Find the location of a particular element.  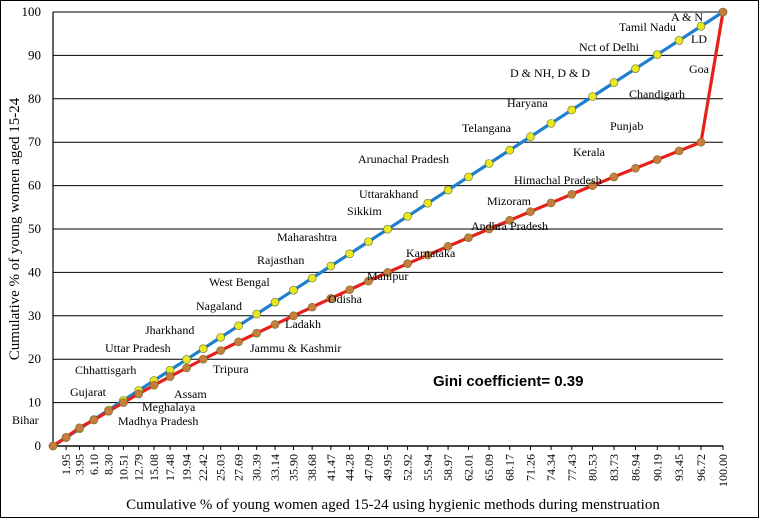

state-label: West Bengal is located at coordinates (239, 282).